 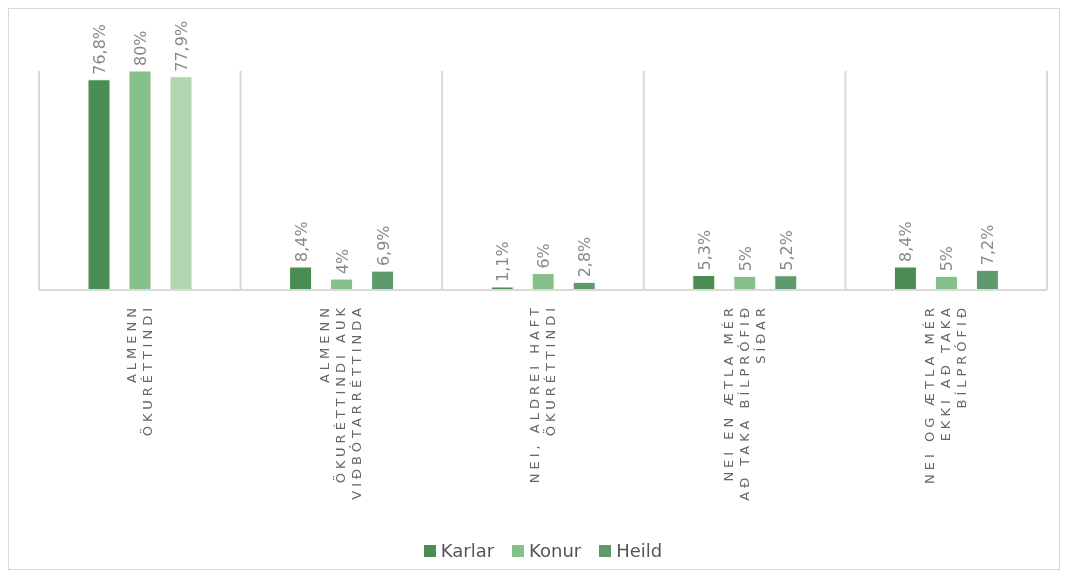 I want to click on data-label: 6%, so click(x=544, y=256).